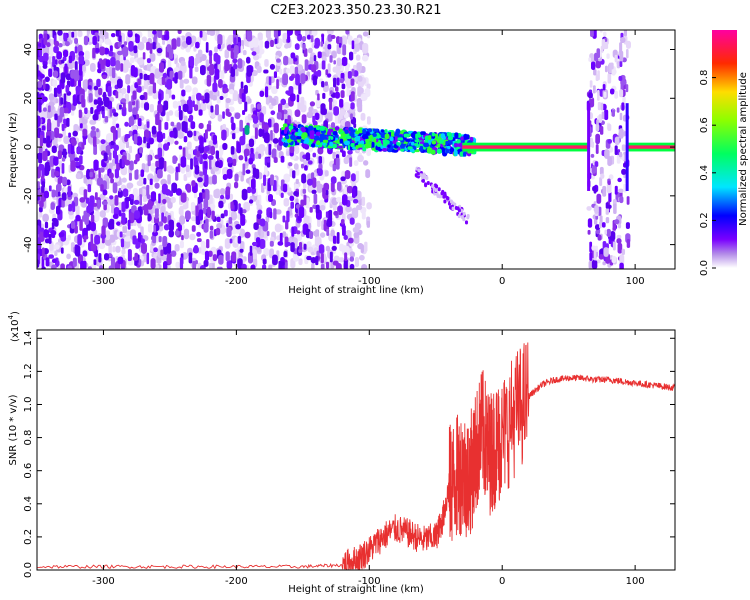 Image resolution: width=750 pixels, height=600 pixels. What do you see at coordinates (247, 129) in the screenshot?
I see `isolated-cell` at bounding box center [247, 129].